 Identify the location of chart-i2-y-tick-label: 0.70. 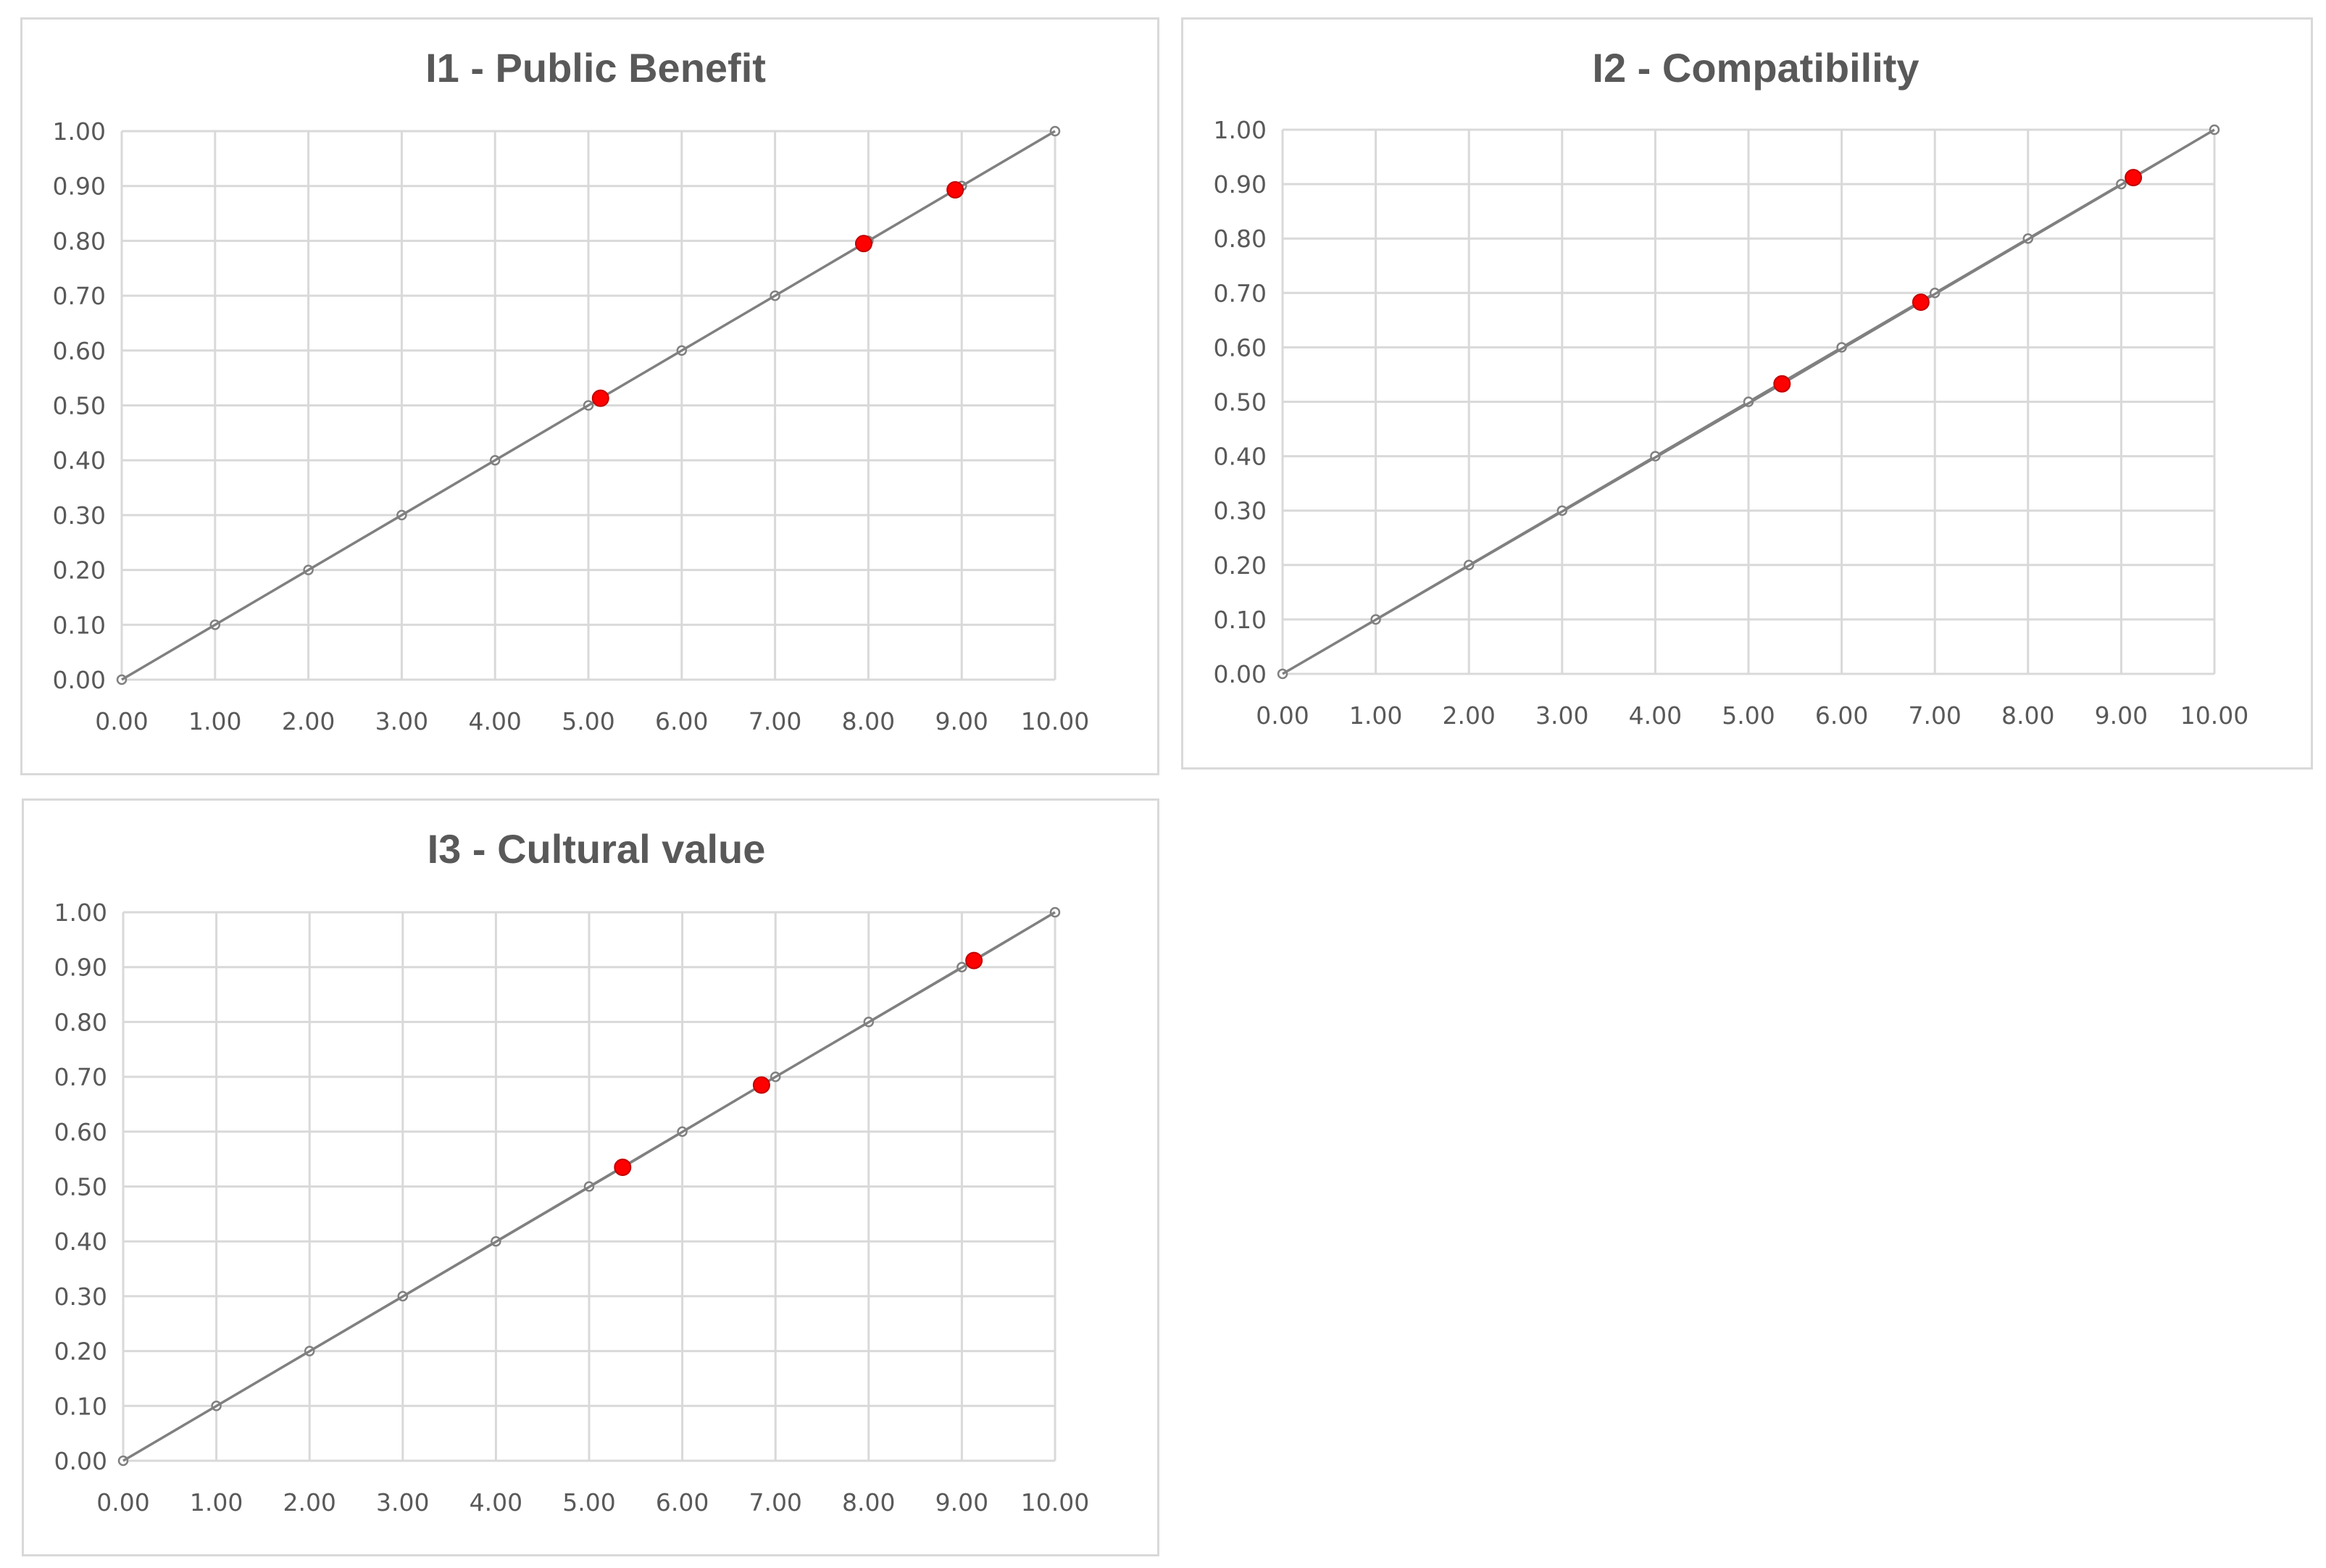
(1240, 293).